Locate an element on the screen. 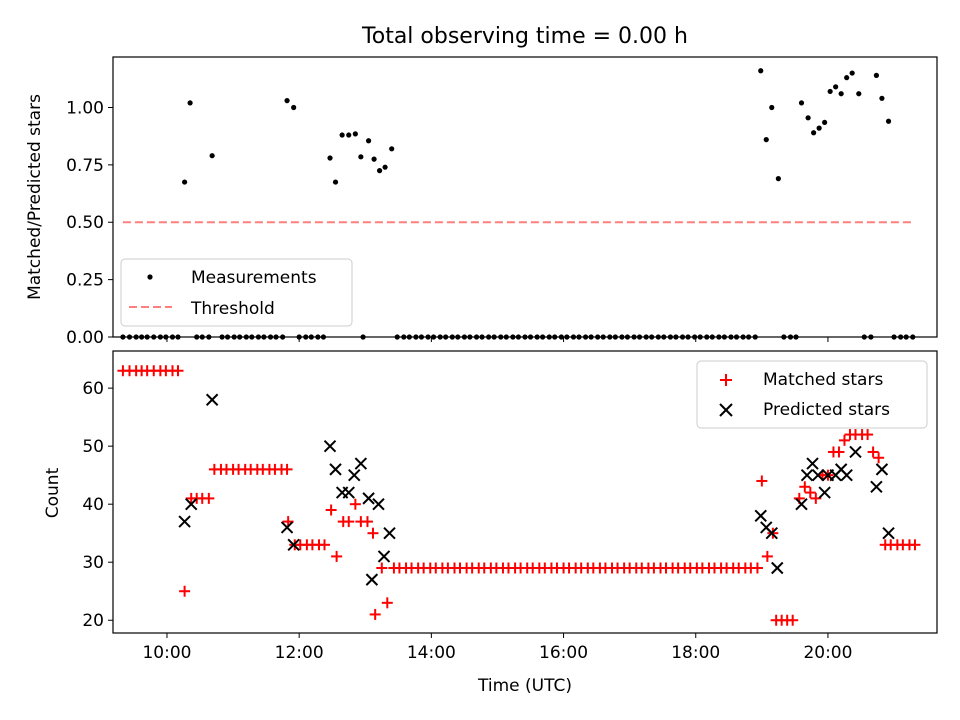  bottom-legend-box is located at coordinates (812, 394).